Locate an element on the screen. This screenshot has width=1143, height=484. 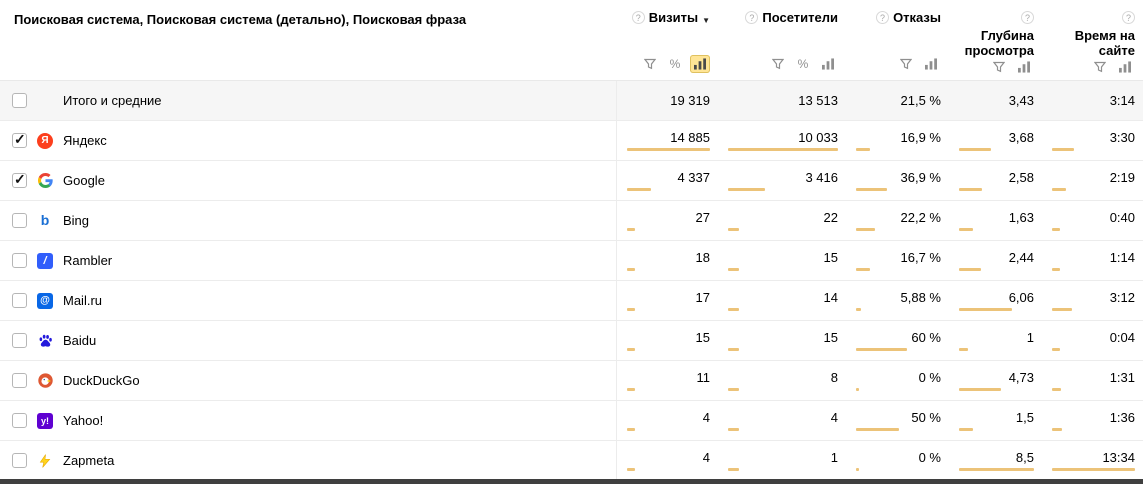
cell-value: 22,2 % is located at coordinates (920, 217).